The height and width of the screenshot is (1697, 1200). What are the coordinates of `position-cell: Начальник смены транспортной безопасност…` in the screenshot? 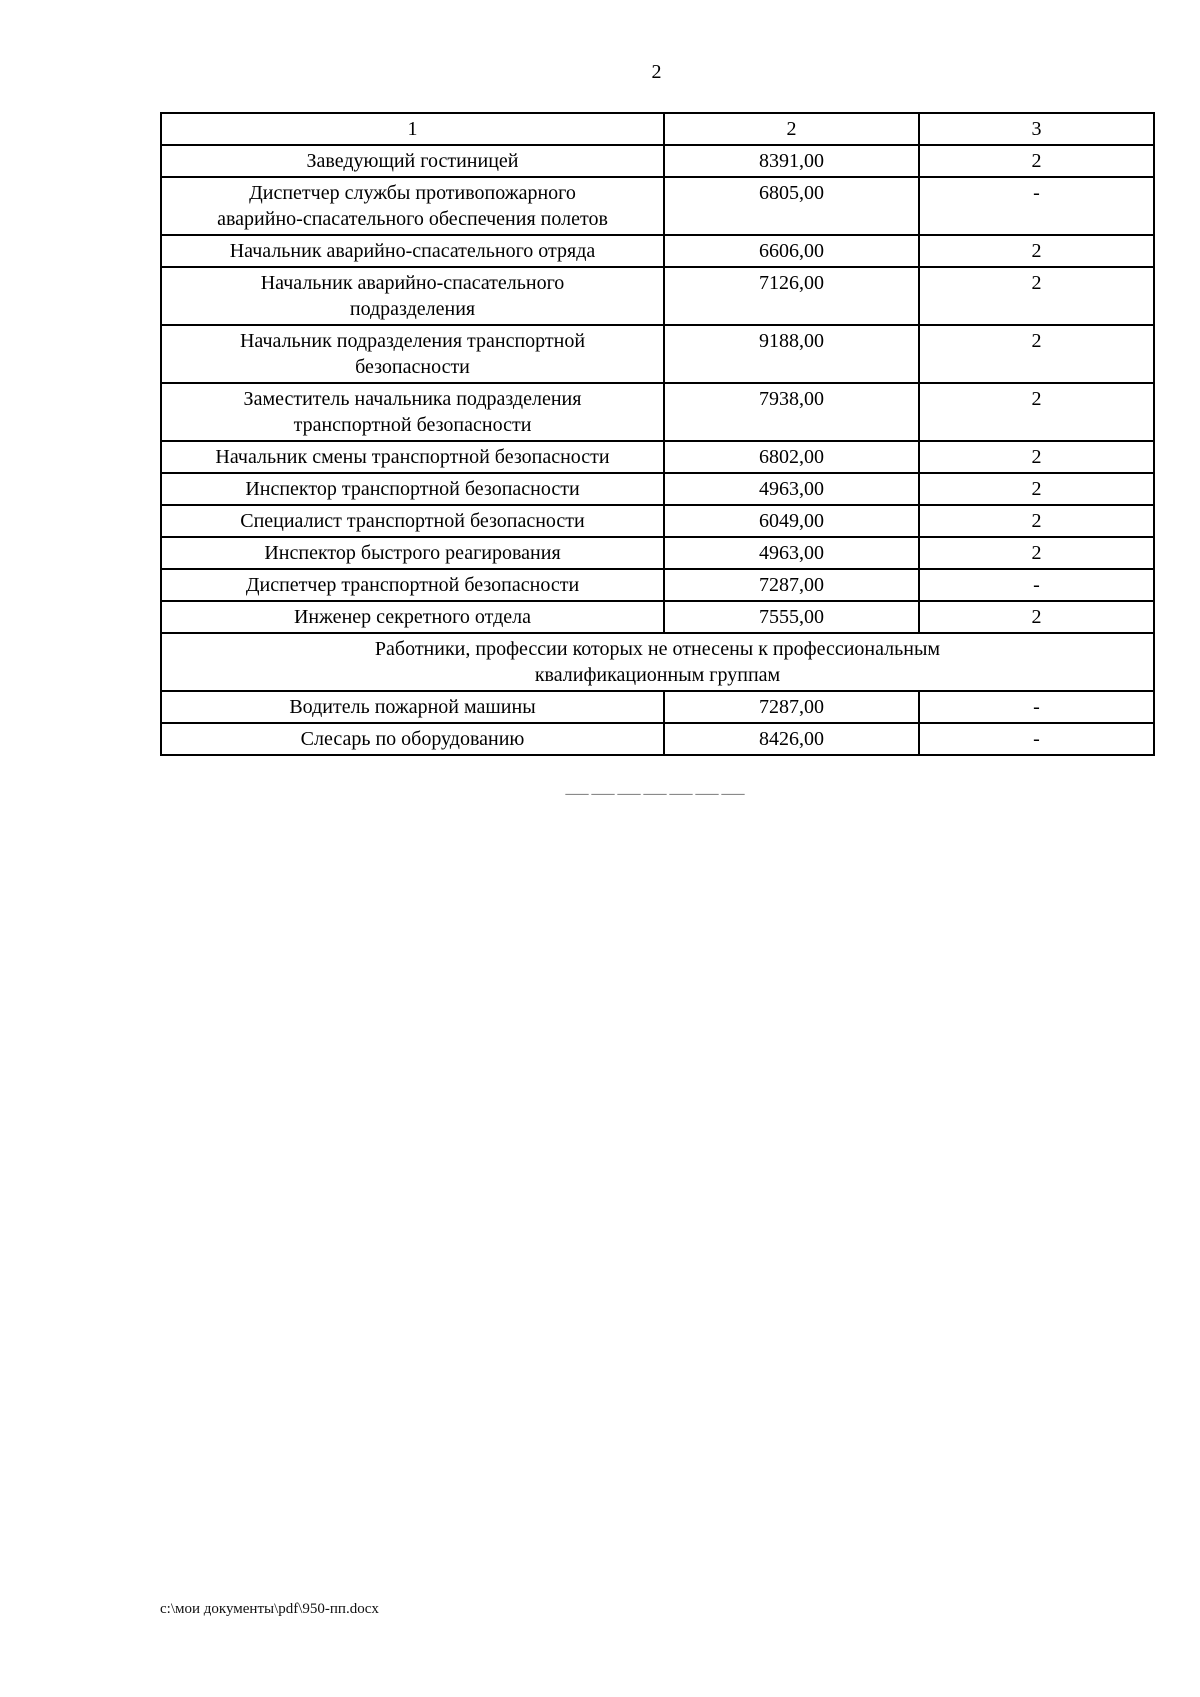 It's located at (412, 457).